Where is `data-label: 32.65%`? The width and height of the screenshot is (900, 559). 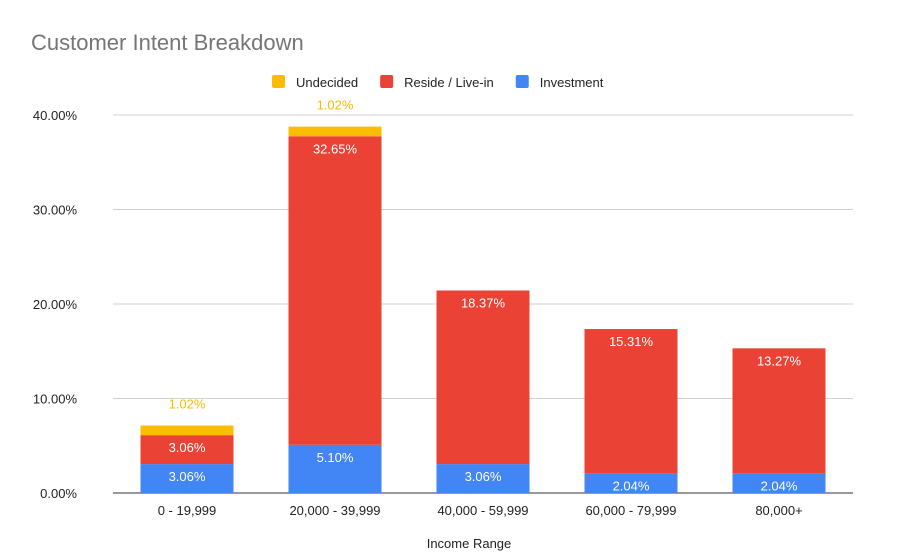 data-label: 32.65% is located at coordinates (335, 148).